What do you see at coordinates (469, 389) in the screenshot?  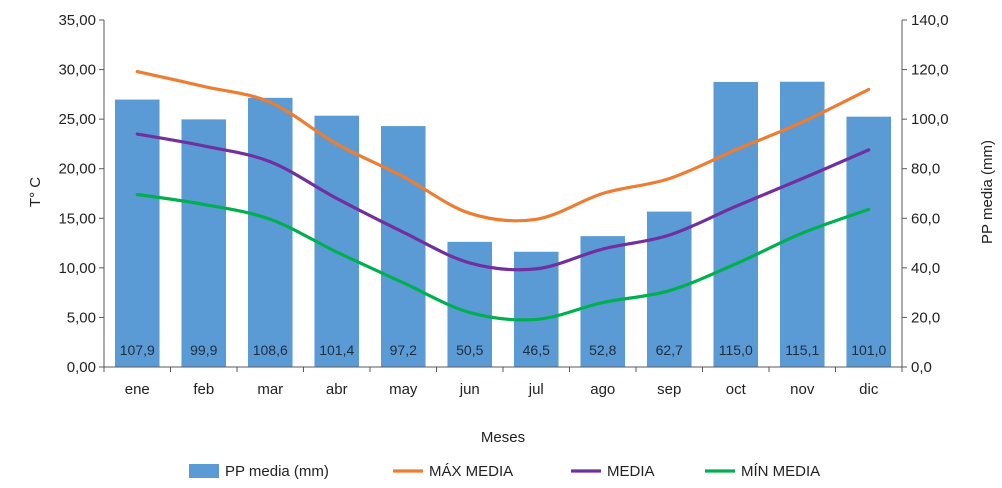 I see `x-tick-label: jun` at bounding box center [469, 389].